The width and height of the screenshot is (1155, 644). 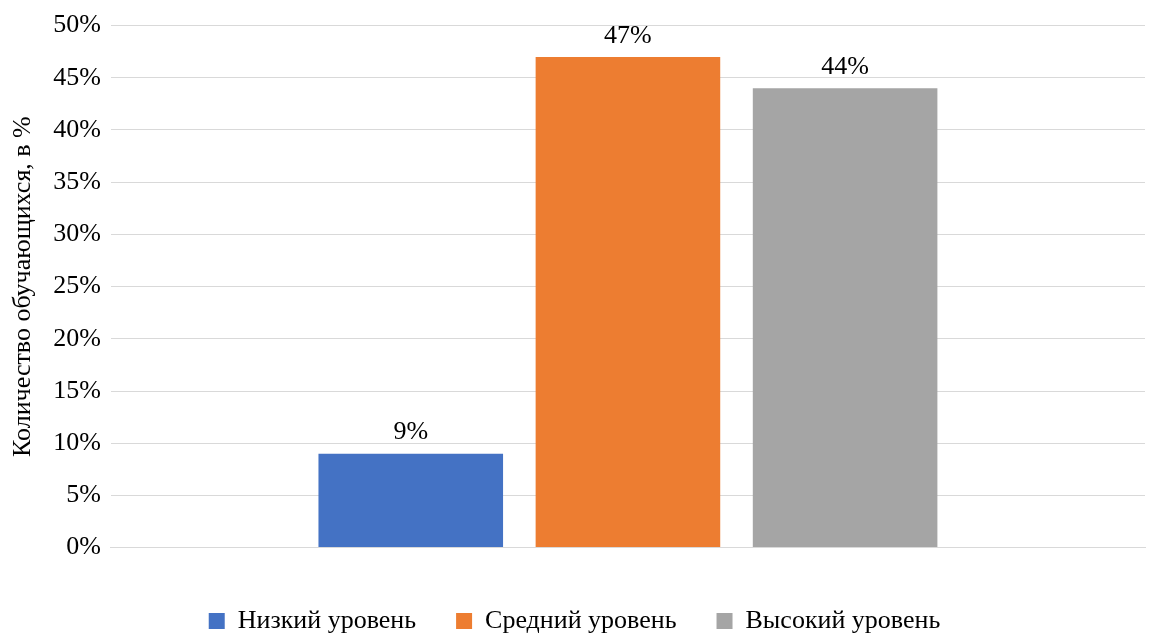 I want to click on y-tick-label: 40%, so click(x=77, y=128).